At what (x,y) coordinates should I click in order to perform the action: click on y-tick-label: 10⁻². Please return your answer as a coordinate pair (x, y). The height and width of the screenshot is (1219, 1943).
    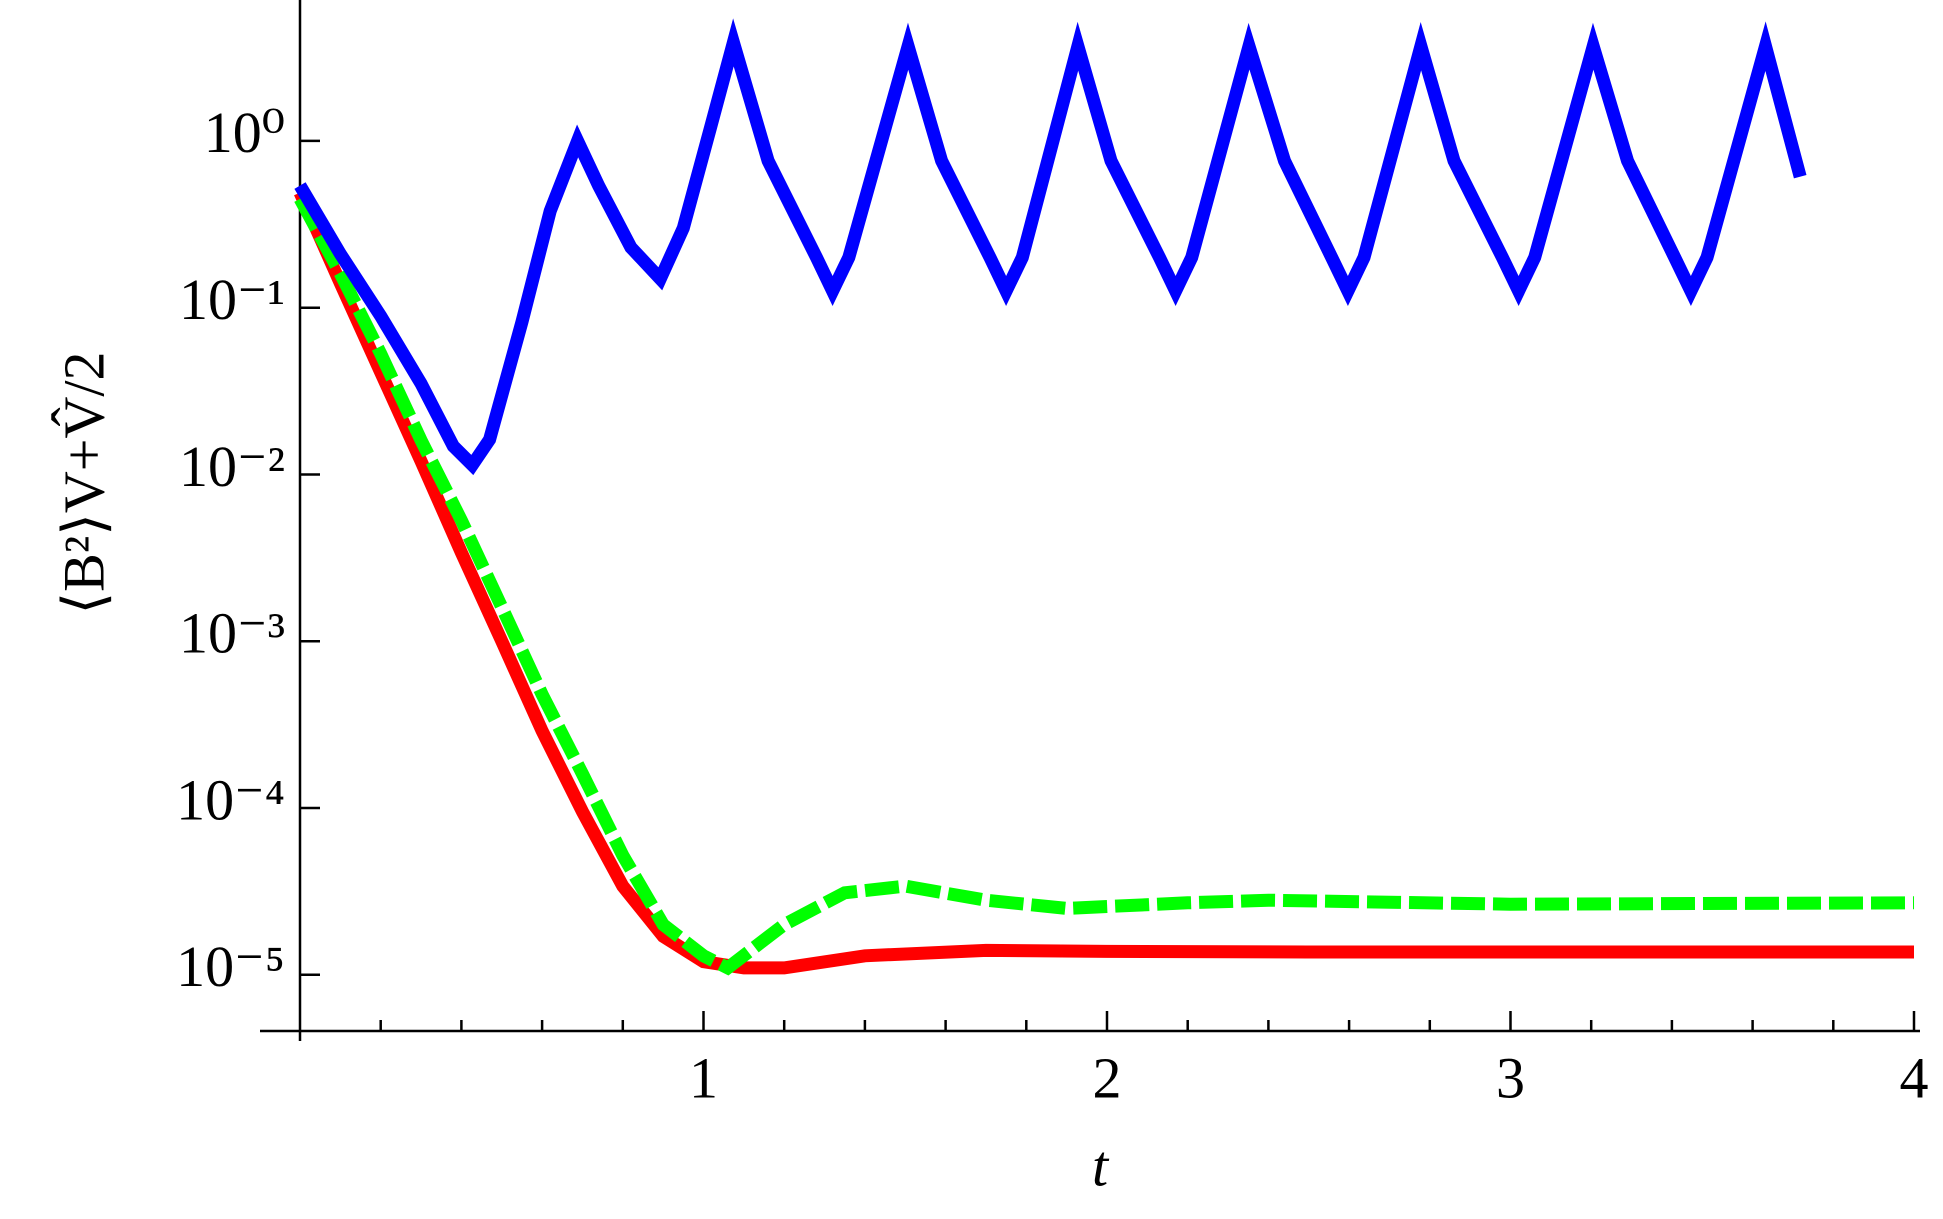
    Looking at the image, I should click on (232, 466).